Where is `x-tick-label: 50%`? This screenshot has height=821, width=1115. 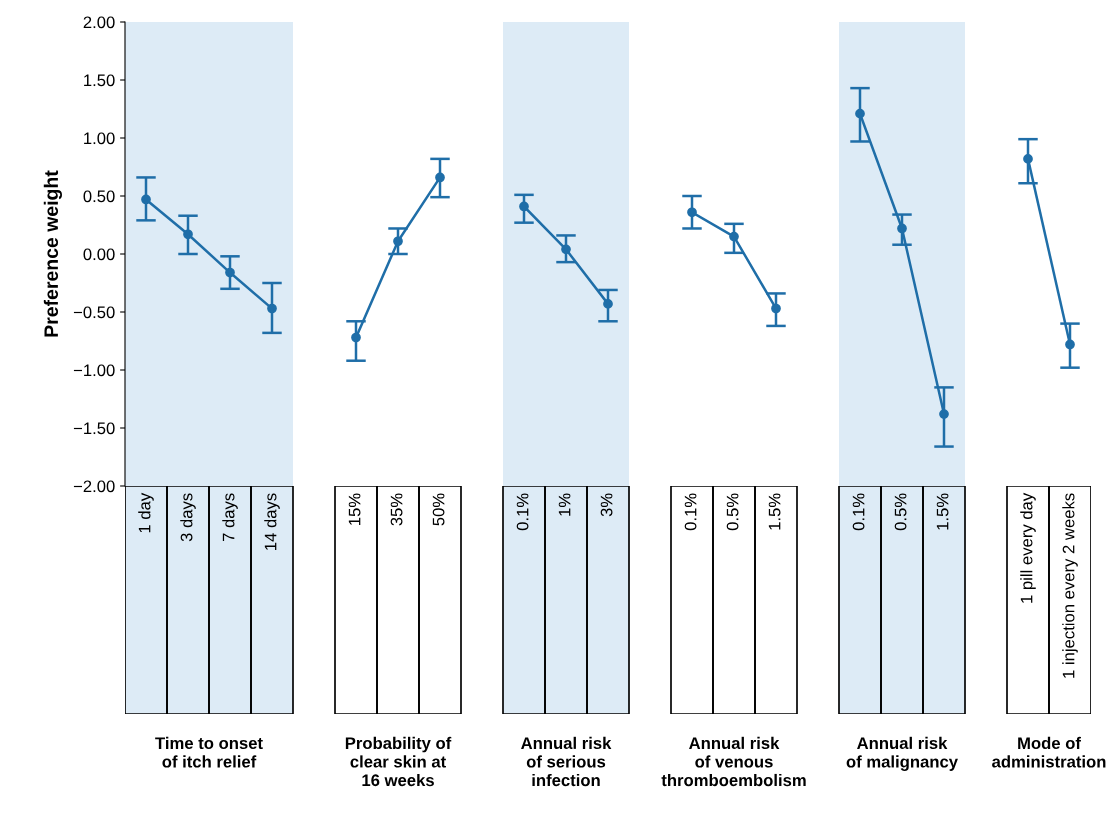 x-tick-label: 50% is located at coordinates (438, 509).